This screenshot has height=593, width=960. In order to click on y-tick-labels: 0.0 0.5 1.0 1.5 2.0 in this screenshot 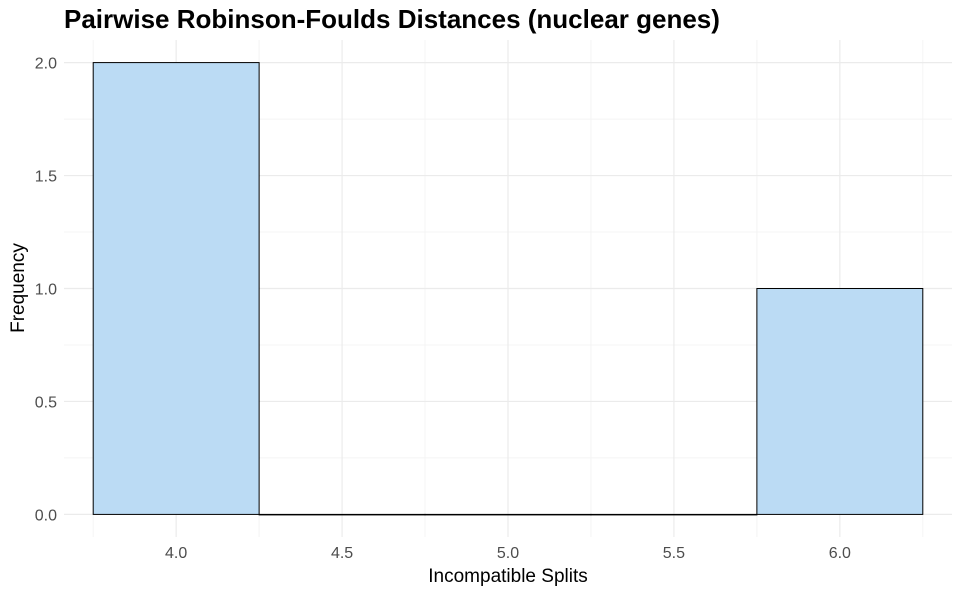, I will do `click(46, 290)`.